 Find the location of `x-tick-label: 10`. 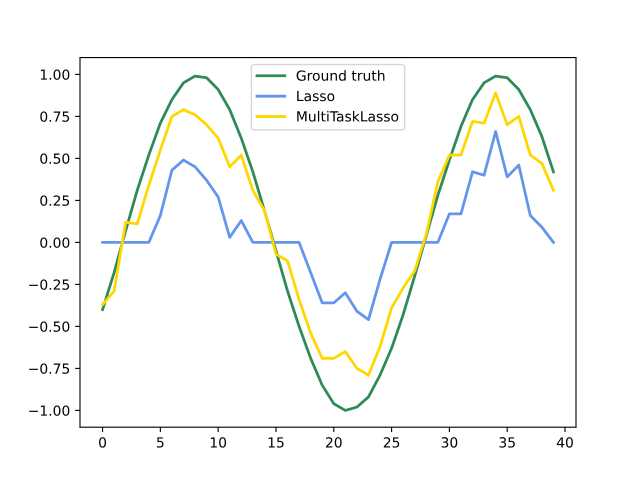

x-tick-label: 10 is located at coordinates (218, 442).